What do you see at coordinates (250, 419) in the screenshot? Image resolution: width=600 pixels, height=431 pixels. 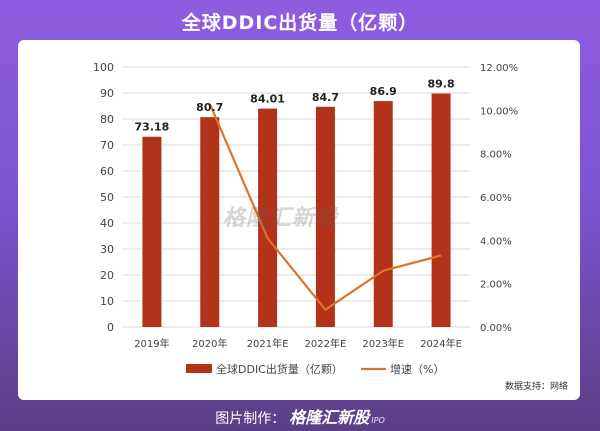 I see `footer-prefix: 图片制作：` at bounding box center [250, 419].